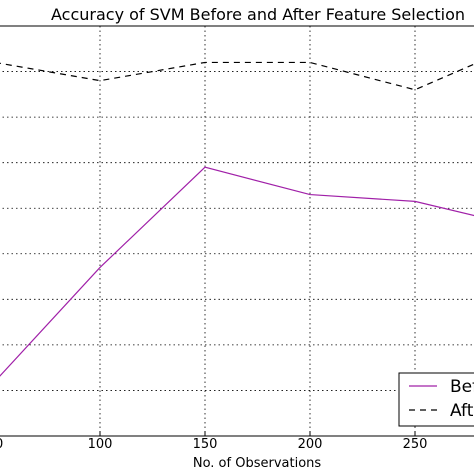 This screenshot has height=474, width=474. Describe the element at coordinates (205, 444) in the screenshot. I see `x-tick-label-2: 150` at that location.